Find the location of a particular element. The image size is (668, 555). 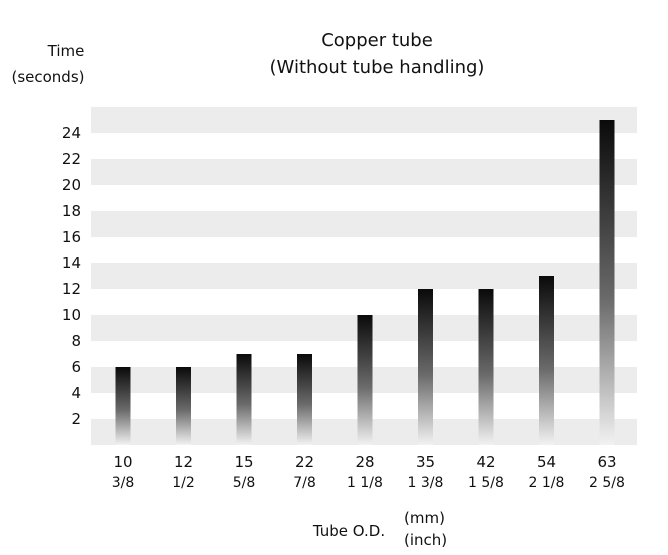

x-unit-inch: (inch) is located at coordinates (425, 540).